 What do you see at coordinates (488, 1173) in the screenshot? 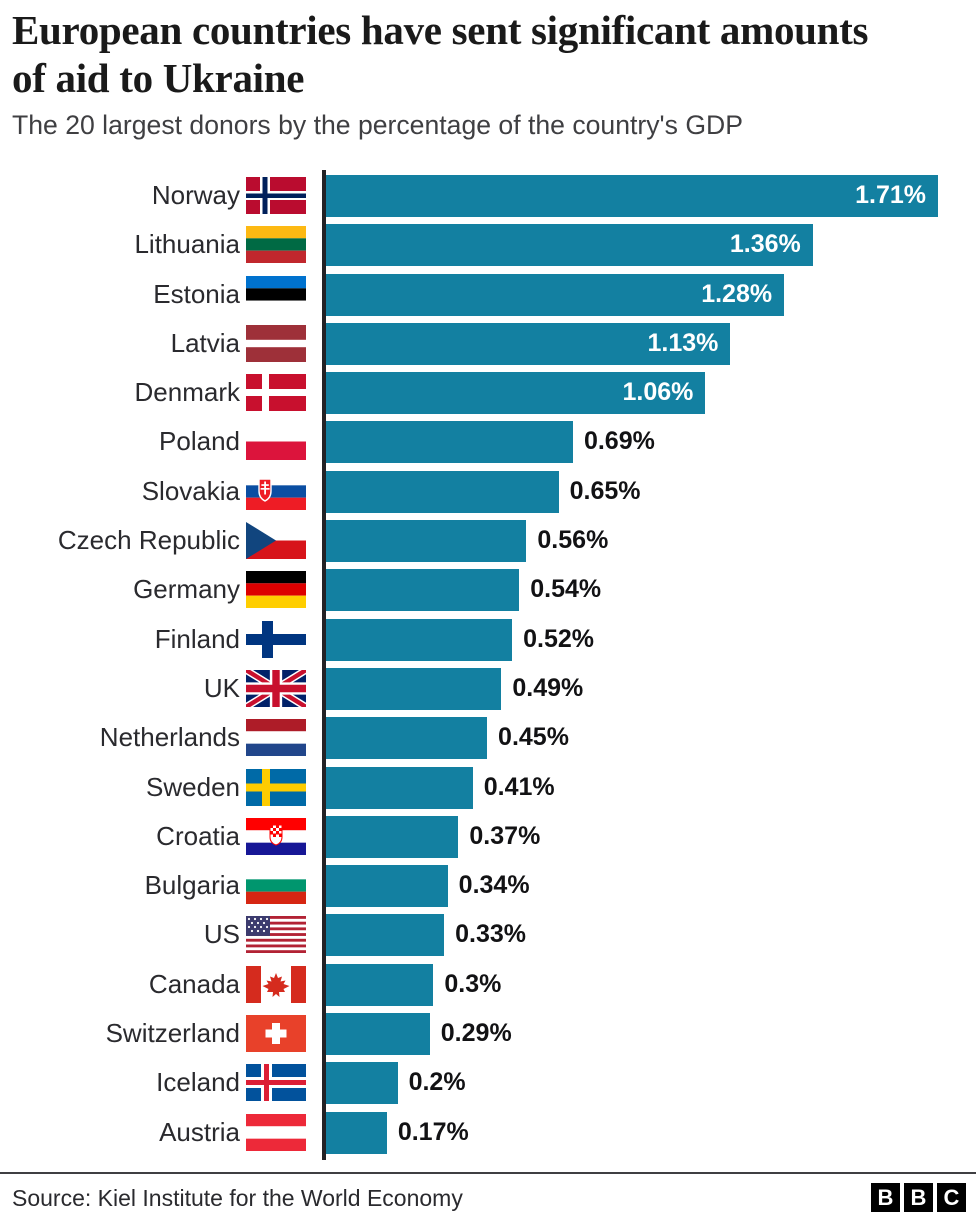
I see `footer-divider` at bounding box center [488, 1173].